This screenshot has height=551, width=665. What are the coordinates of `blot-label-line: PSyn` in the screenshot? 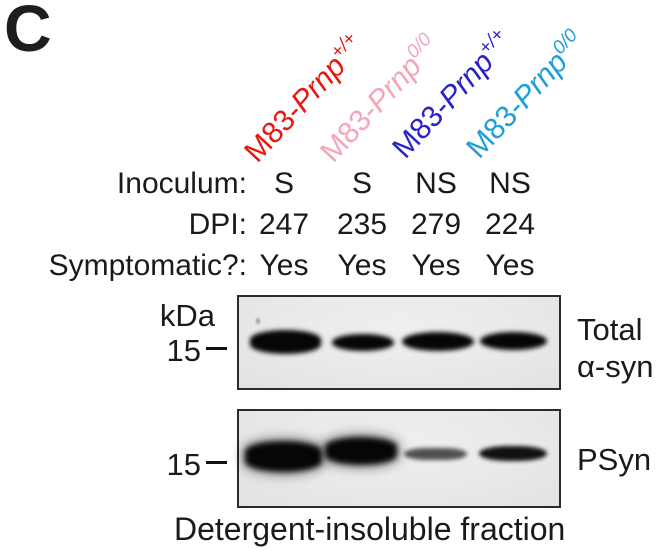 It's located at (614, 459).